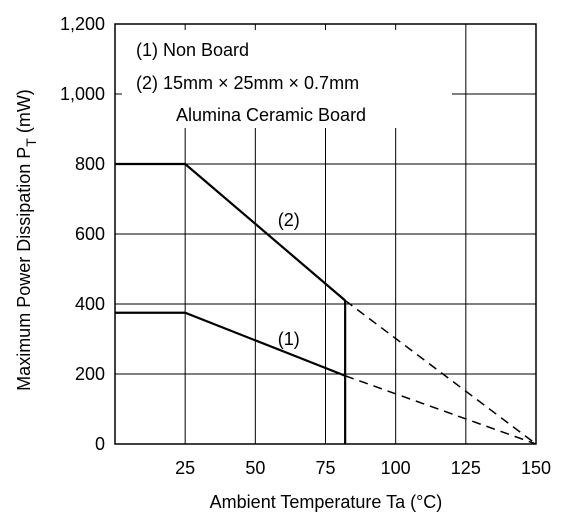  Describe the element at coordinates (325, 468) in the screenshot. I see `x-tick-label-2: 75` at that location.